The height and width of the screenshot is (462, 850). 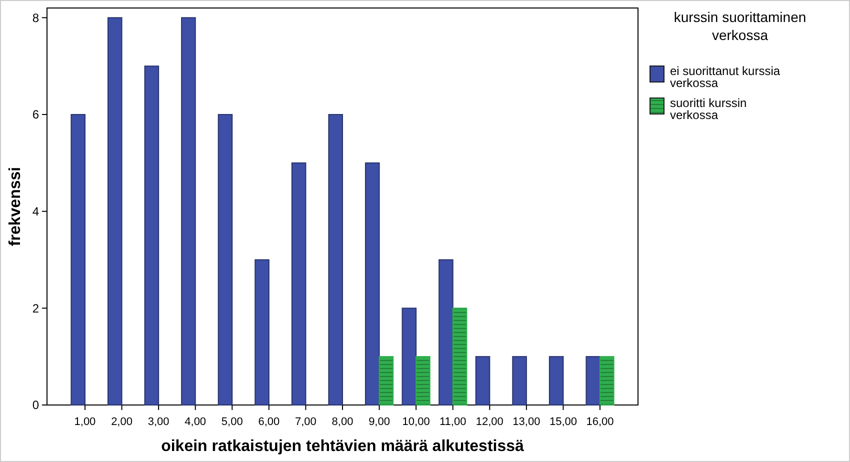 I want to click on x-axis-title: oikein ratkaistujen tehtävien määrä alkutestissä, so click(x=342, y=446).